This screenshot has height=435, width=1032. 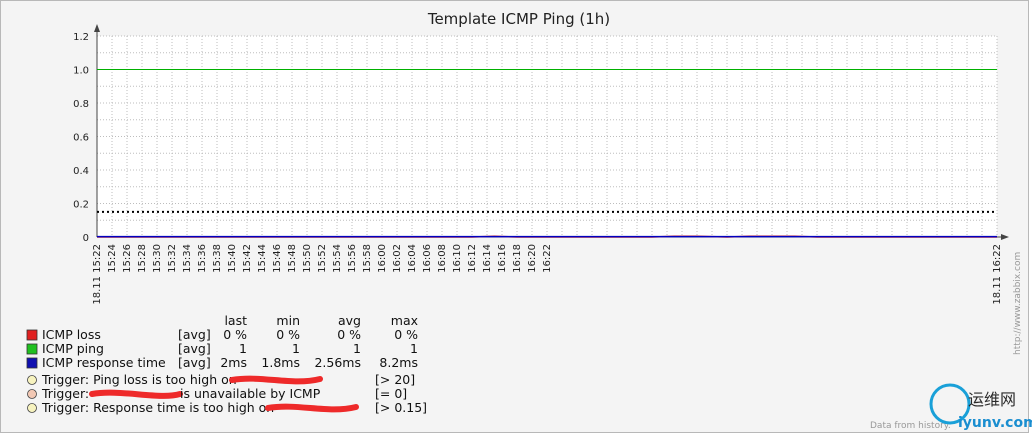 What do you see at coordinates (307, 258) in the screenshot?
I see `x-tick-label: 15:50` at bounding box center [307, 258].